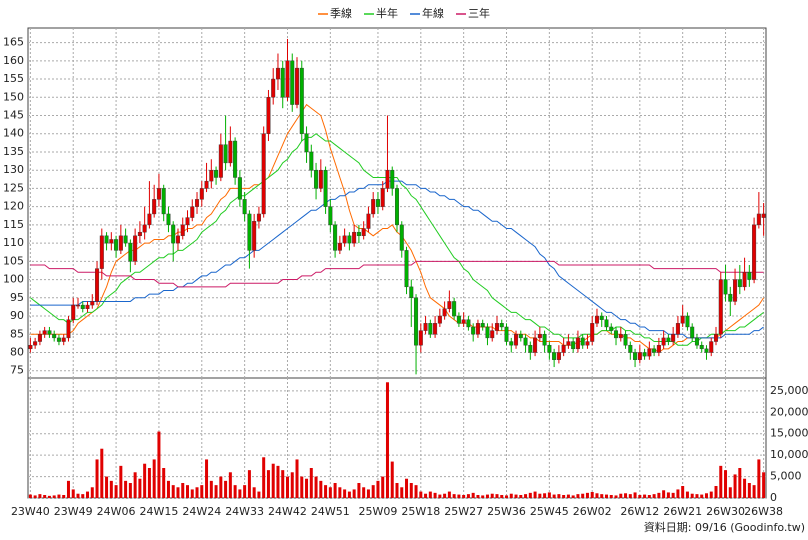 The height and width of the screenshot is (540, 808). I want to click on x-tick-label: 26W21, so click(682, 511).